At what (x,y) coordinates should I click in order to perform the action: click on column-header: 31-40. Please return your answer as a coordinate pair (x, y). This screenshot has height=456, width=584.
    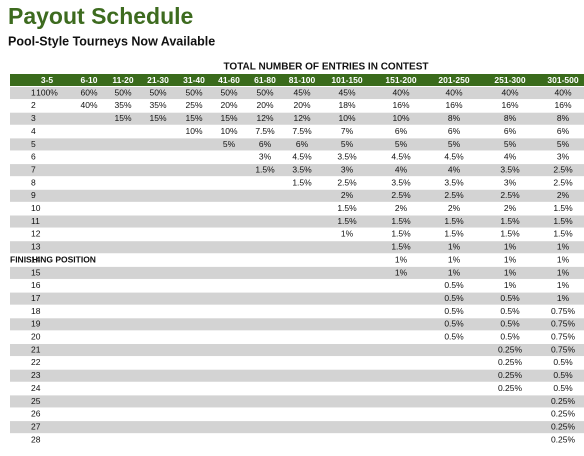
    Looking at the image, I should click on (194, 80).